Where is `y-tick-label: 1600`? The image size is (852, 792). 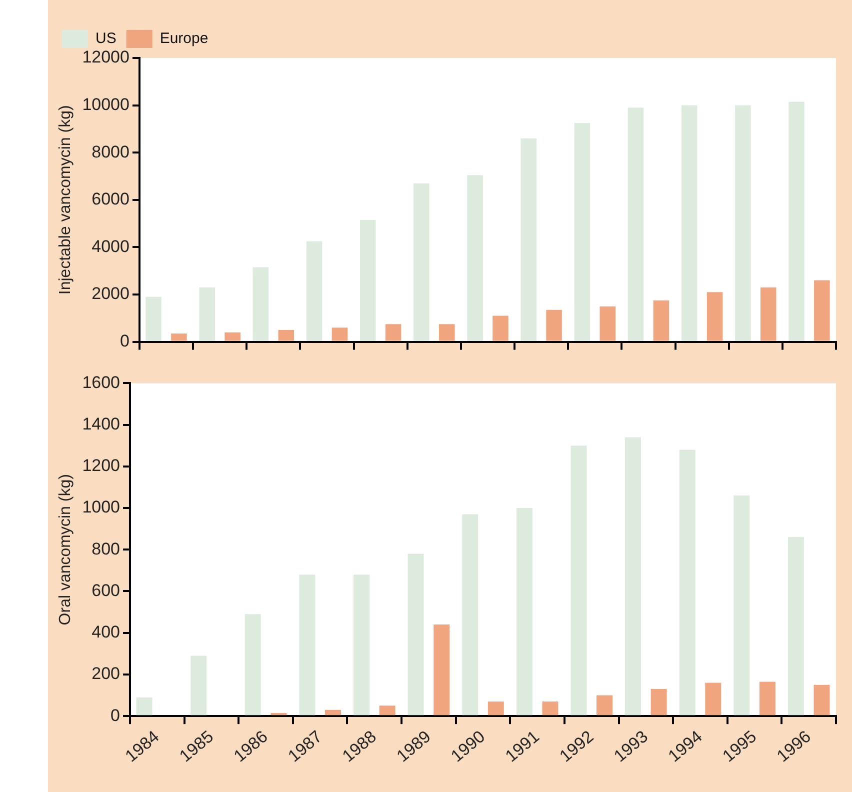 y-tick-label: 1600 is located at coordinates (101, 382).